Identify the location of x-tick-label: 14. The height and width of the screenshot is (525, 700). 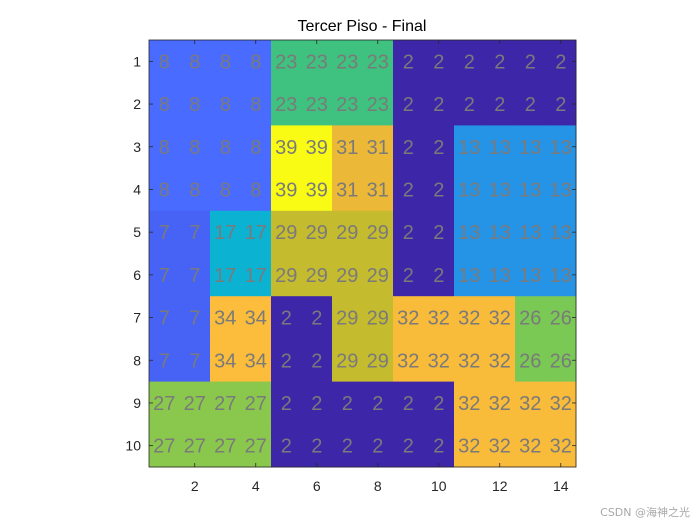
(561, 486).